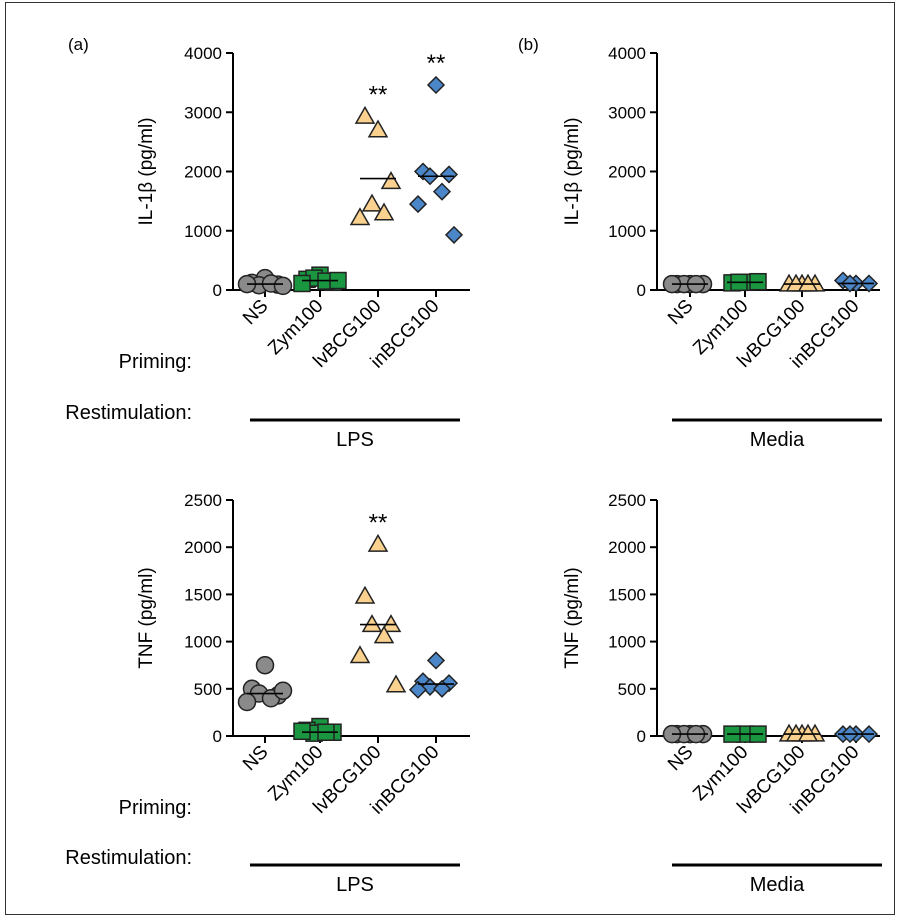  What do you see at coordinates (528, 44) in the screenshot?
I see `panel-tag: (b)` at bounding box center [528, 44].